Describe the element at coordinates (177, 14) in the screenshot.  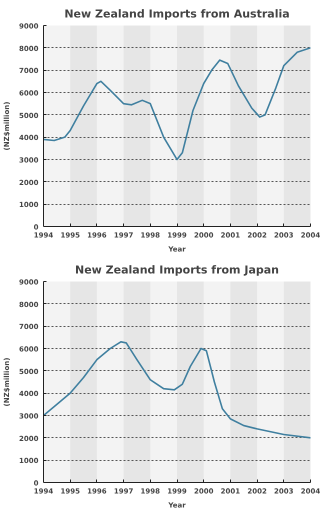
I see `chart-title: New Zealand Imports from Australia` at that location.